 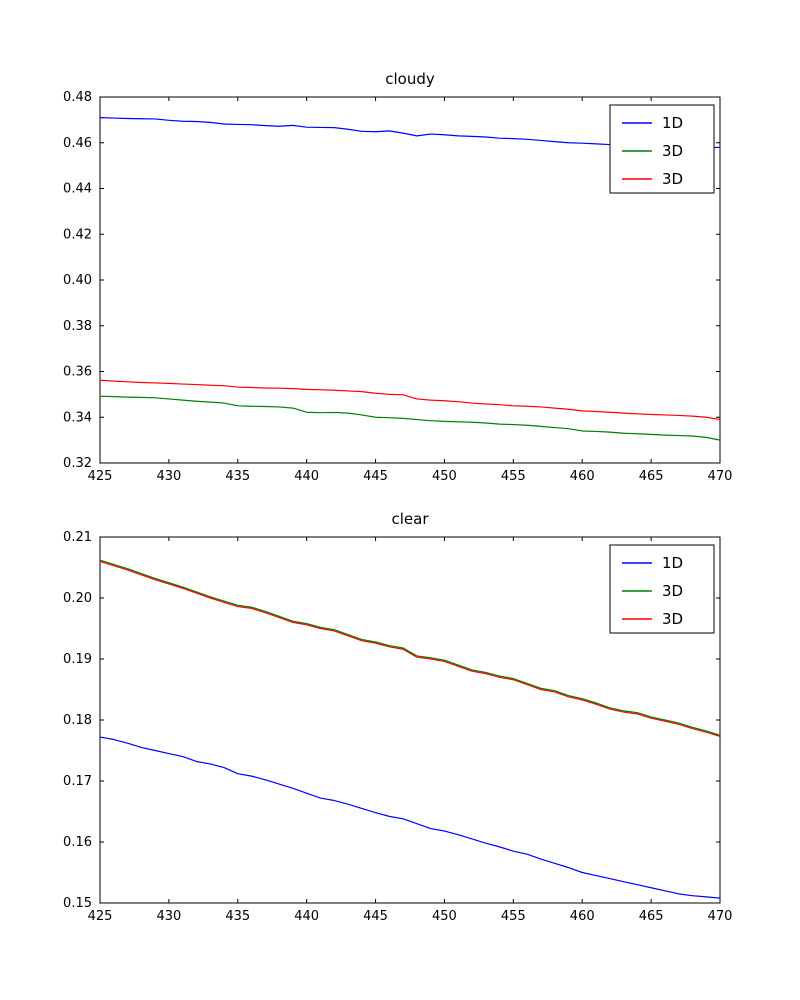 I want to click on y-tick-label: 0.46, so click(x=77, y=143).